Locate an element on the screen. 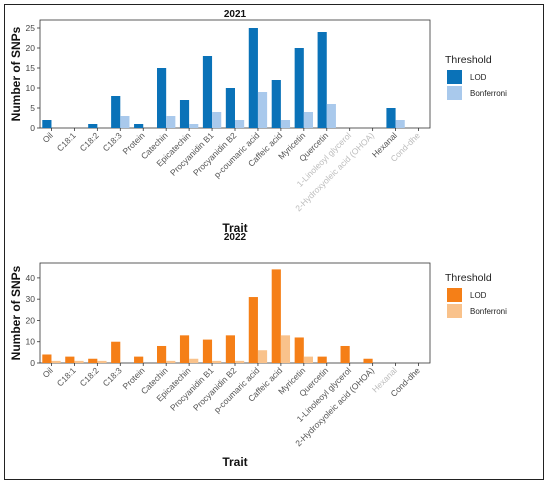 The image size is (550, 486). bar-LOD-1-Linoleoyl glycerol is located at coordinates (345, 354).